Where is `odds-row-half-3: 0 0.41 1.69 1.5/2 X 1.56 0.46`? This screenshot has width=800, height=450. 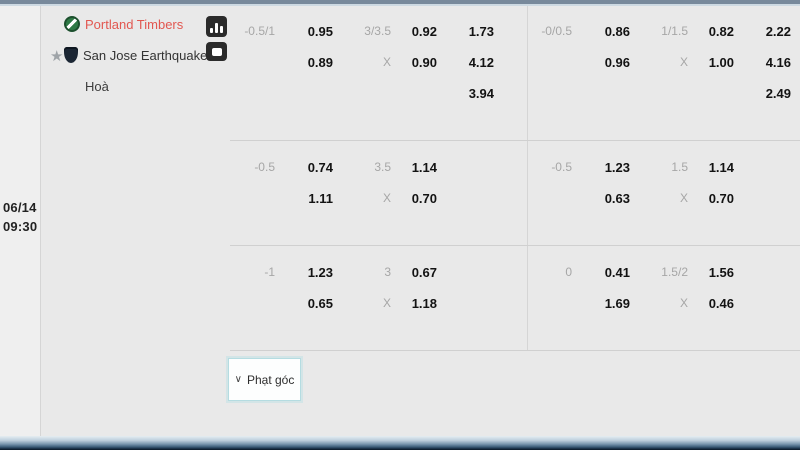 odds-row-half-3: 0 0.41 1.69 1.5/2 X 1.56 0.46 is located at coordinates (630, 288).